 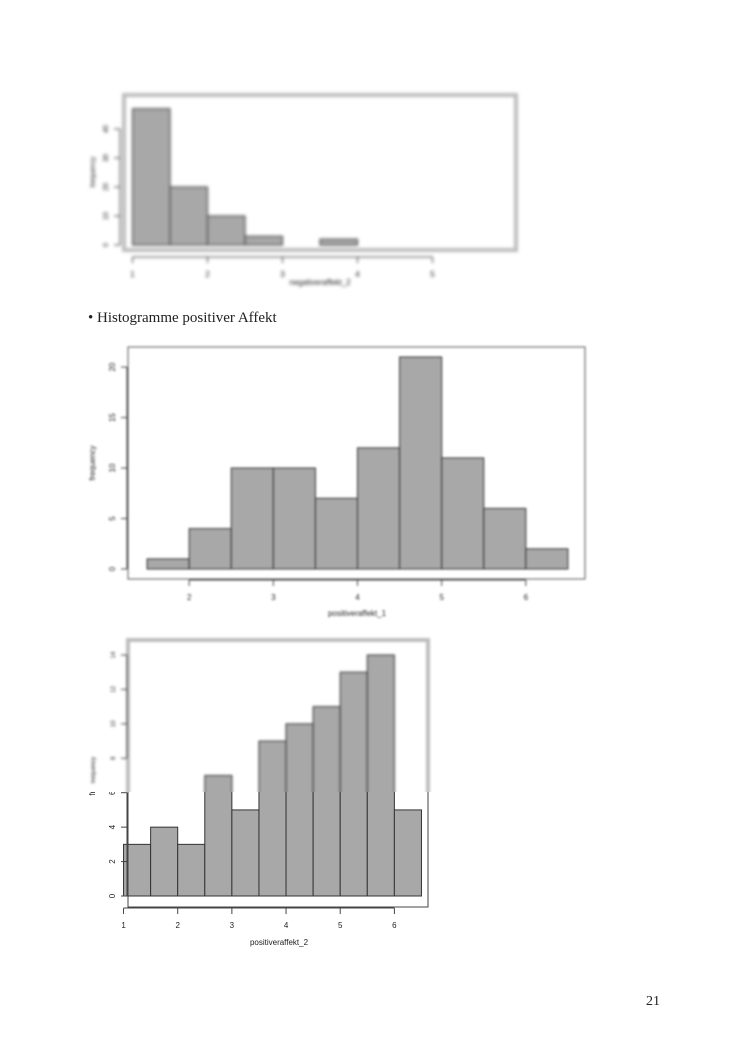 I want to click on x-axis-label: positiveraffekt_2, so click(x=279, y=942).